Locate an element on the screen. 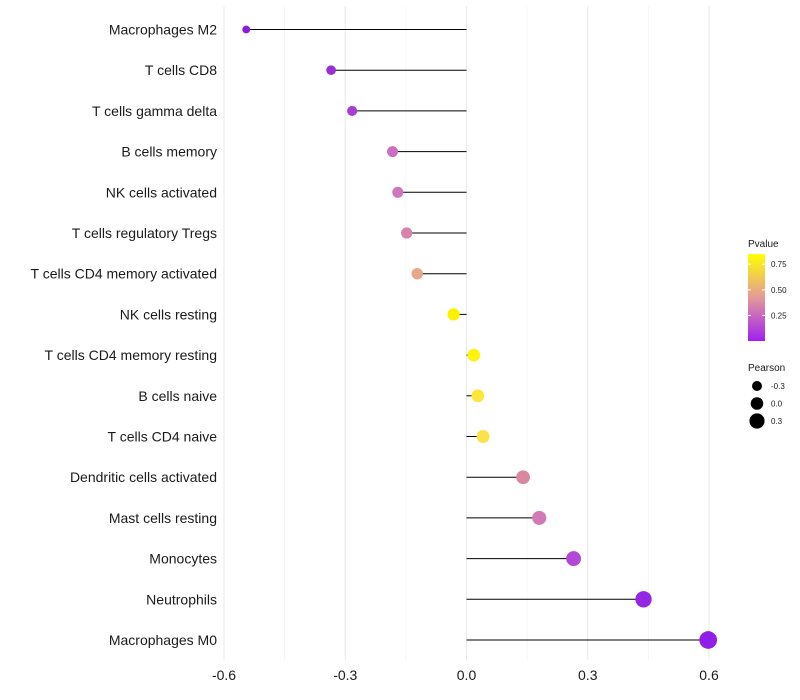 The image size is (800, 700). legend-pearson: Pearson -0.3 0.0 0.3 is located at coordinates (766, 396).